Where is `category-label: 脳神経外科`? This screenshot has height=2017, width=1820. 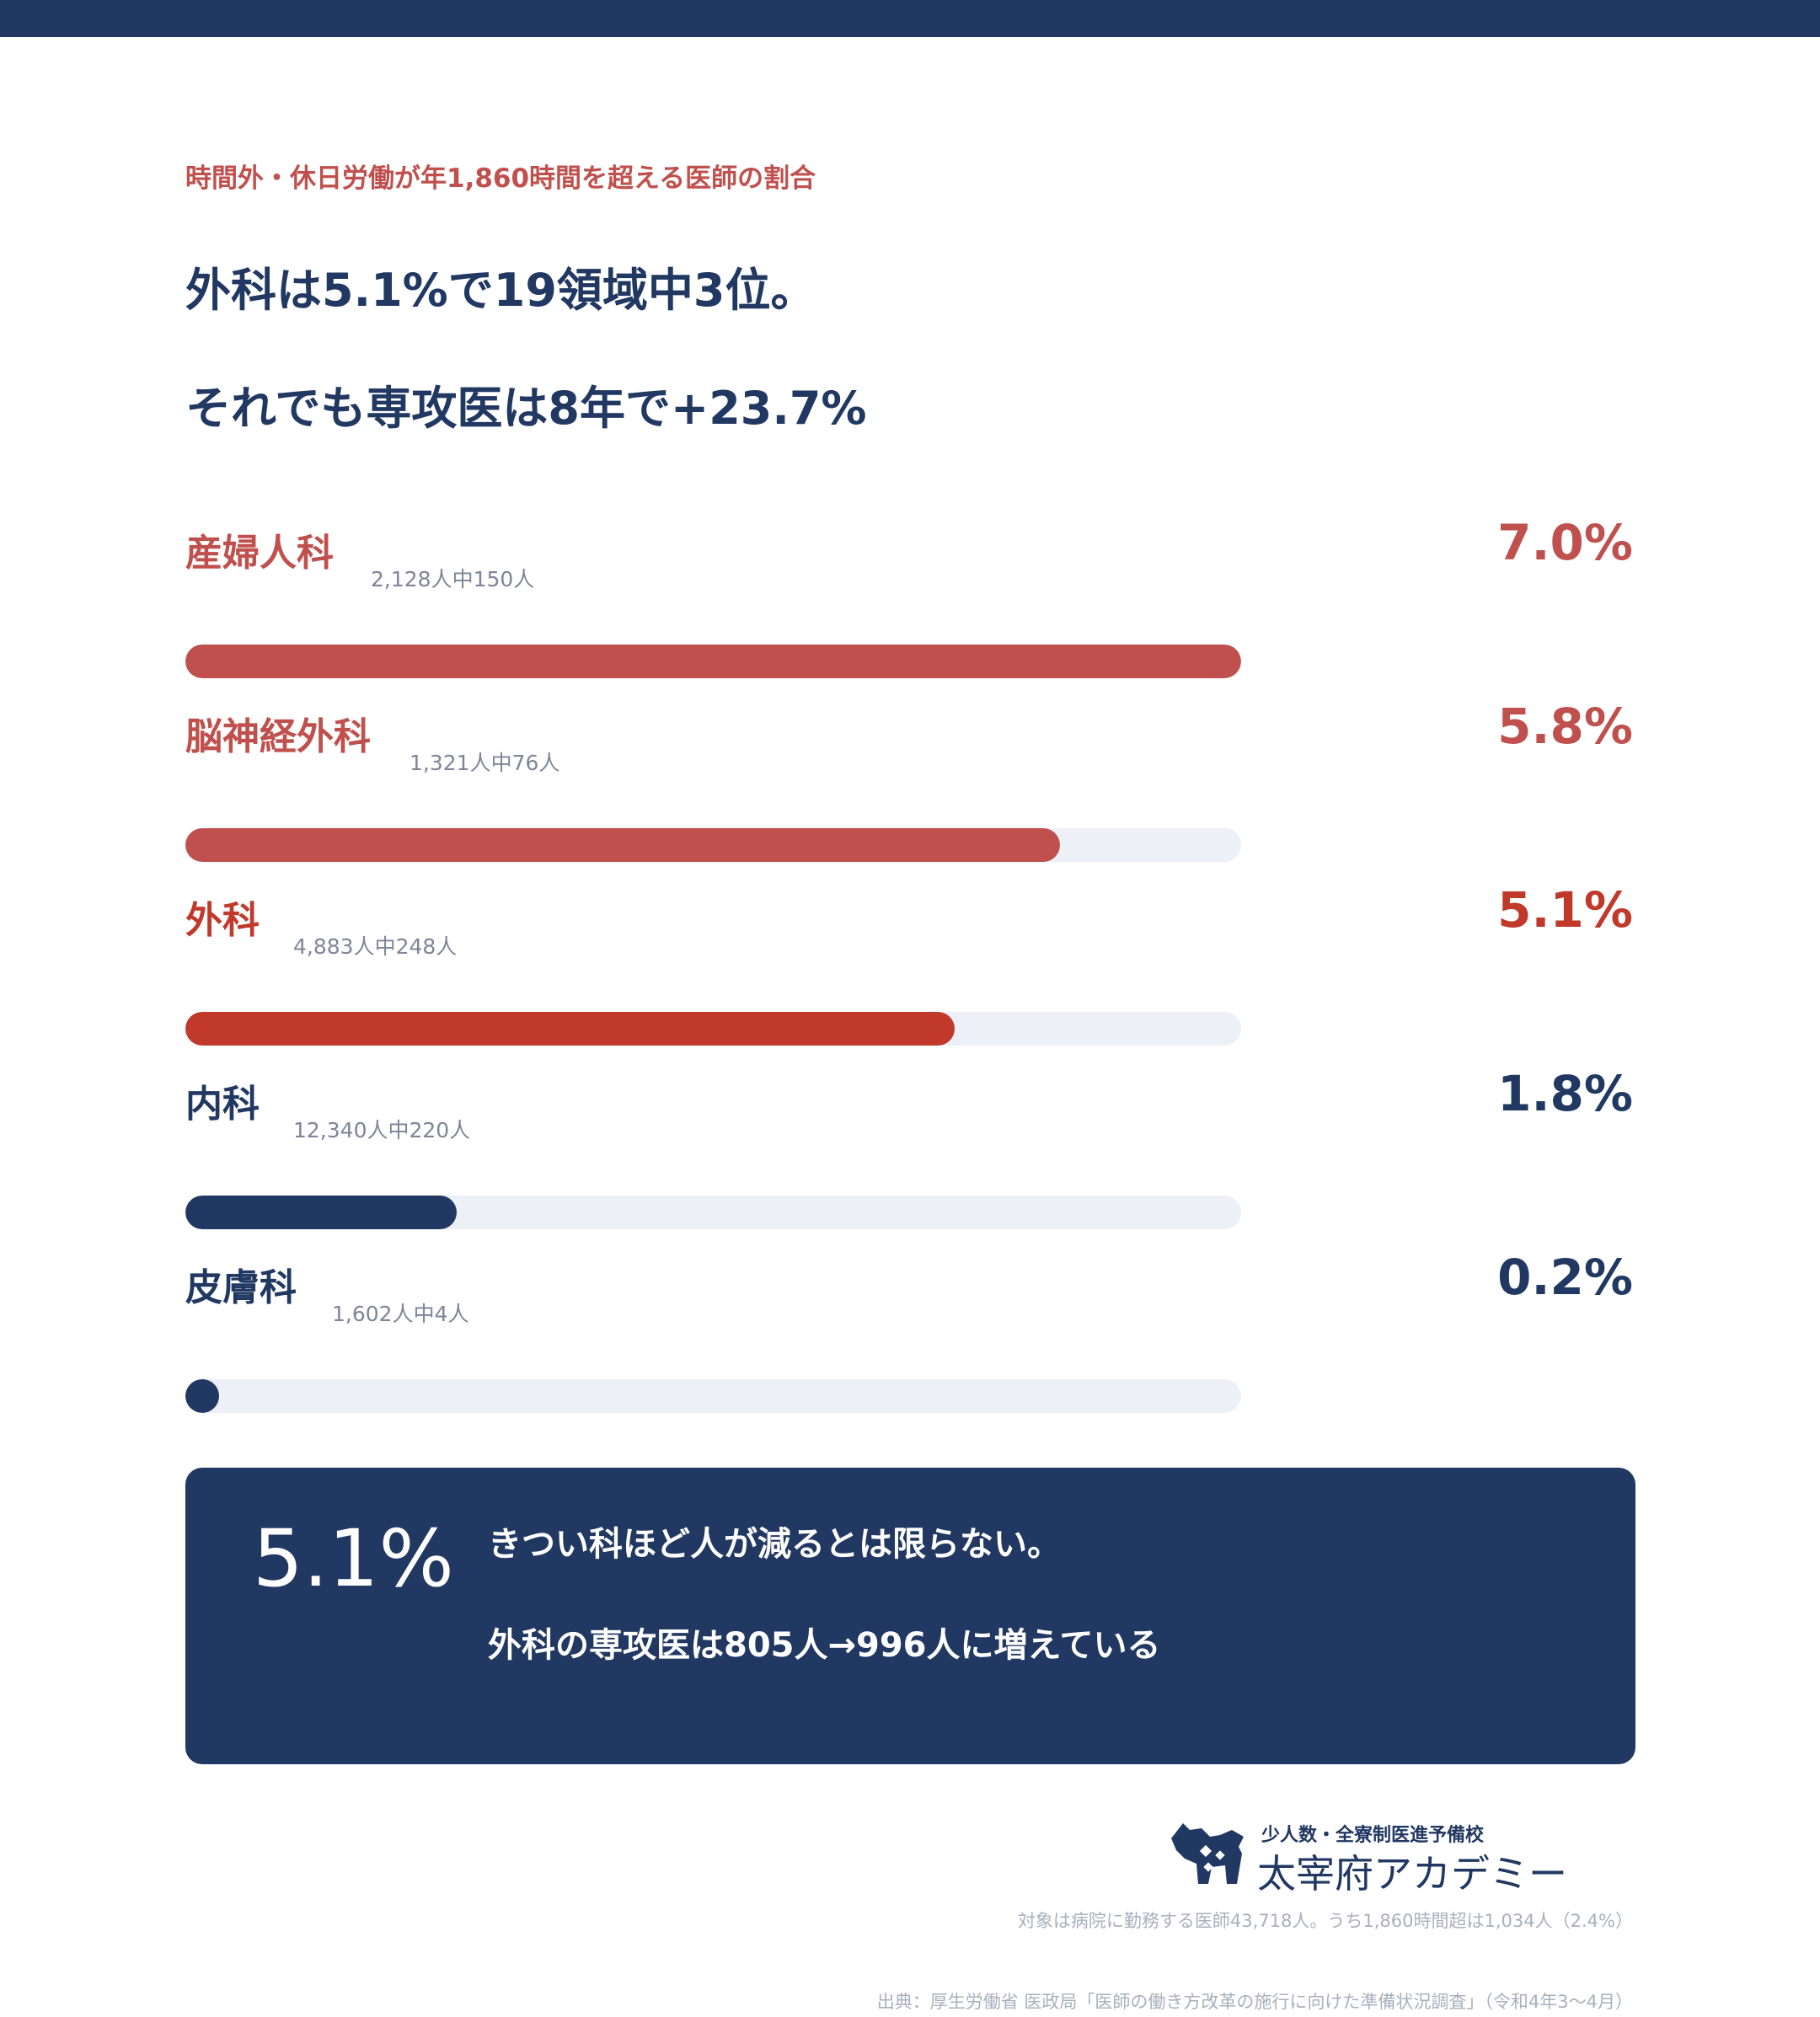 category-label: 脳神経外科 is located at coordinates (278, 736).